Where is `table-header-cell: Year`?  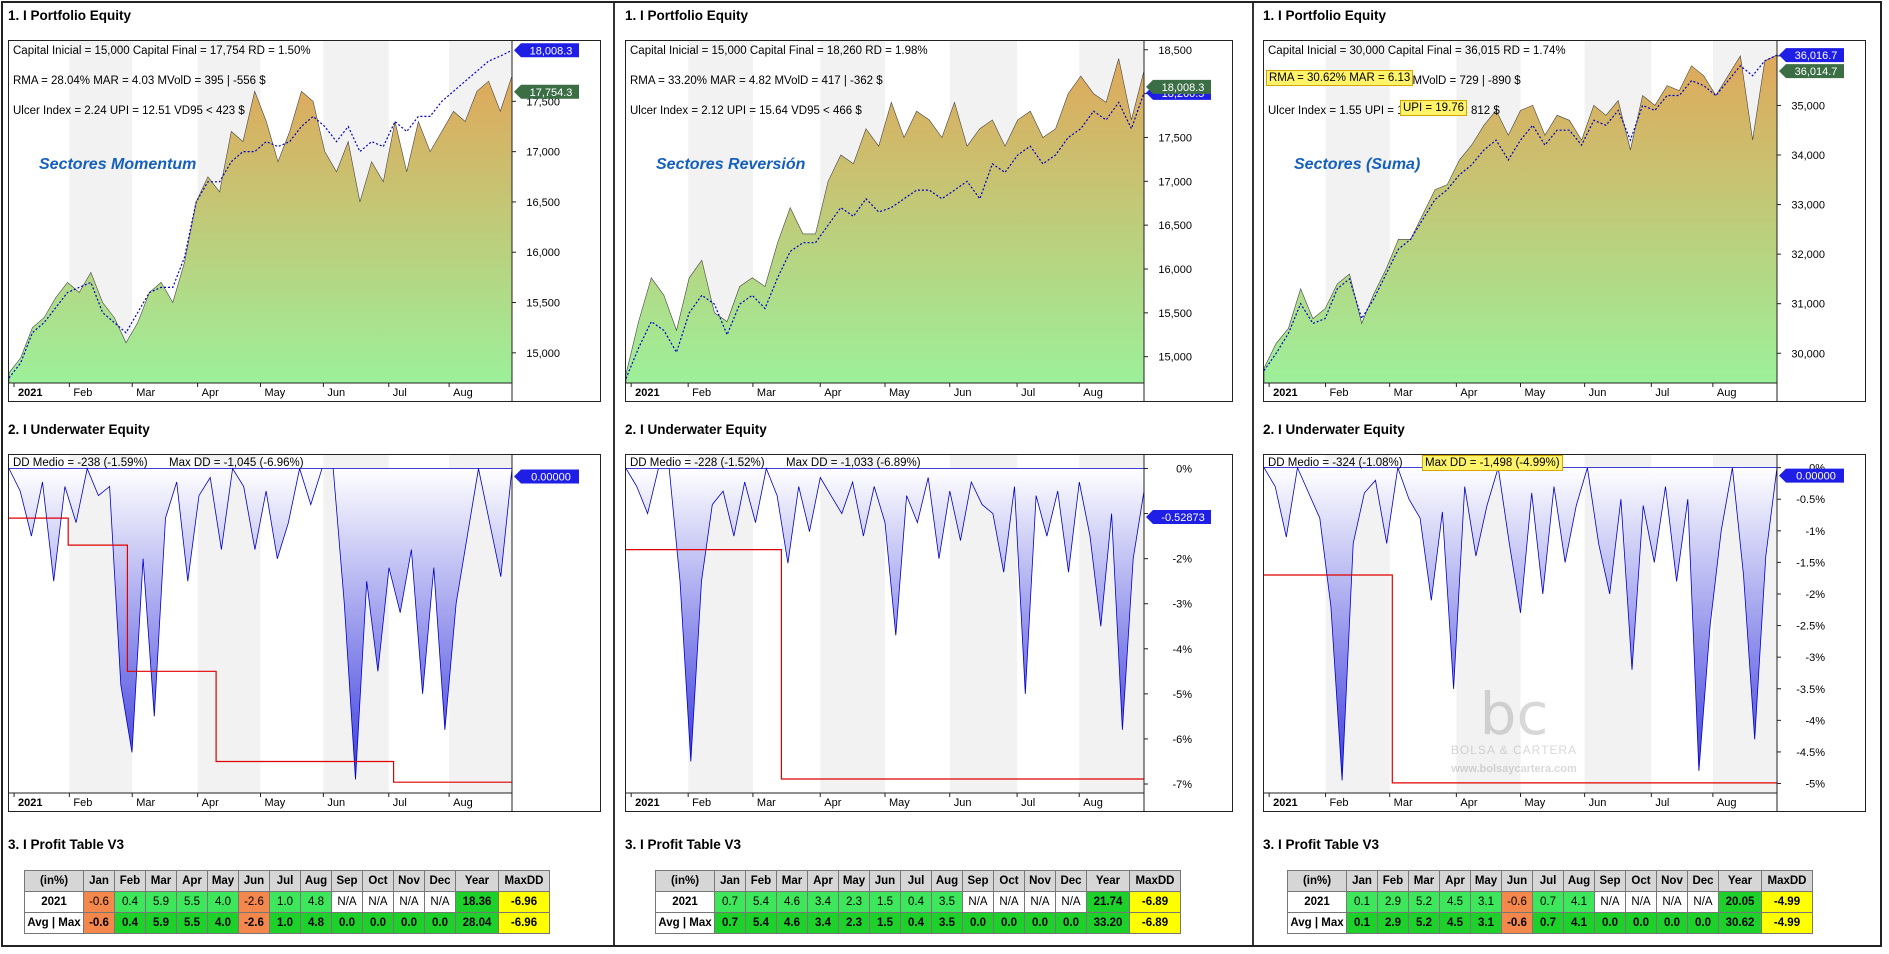 table-header-cell: Year is located at coordinates (1108, 881).